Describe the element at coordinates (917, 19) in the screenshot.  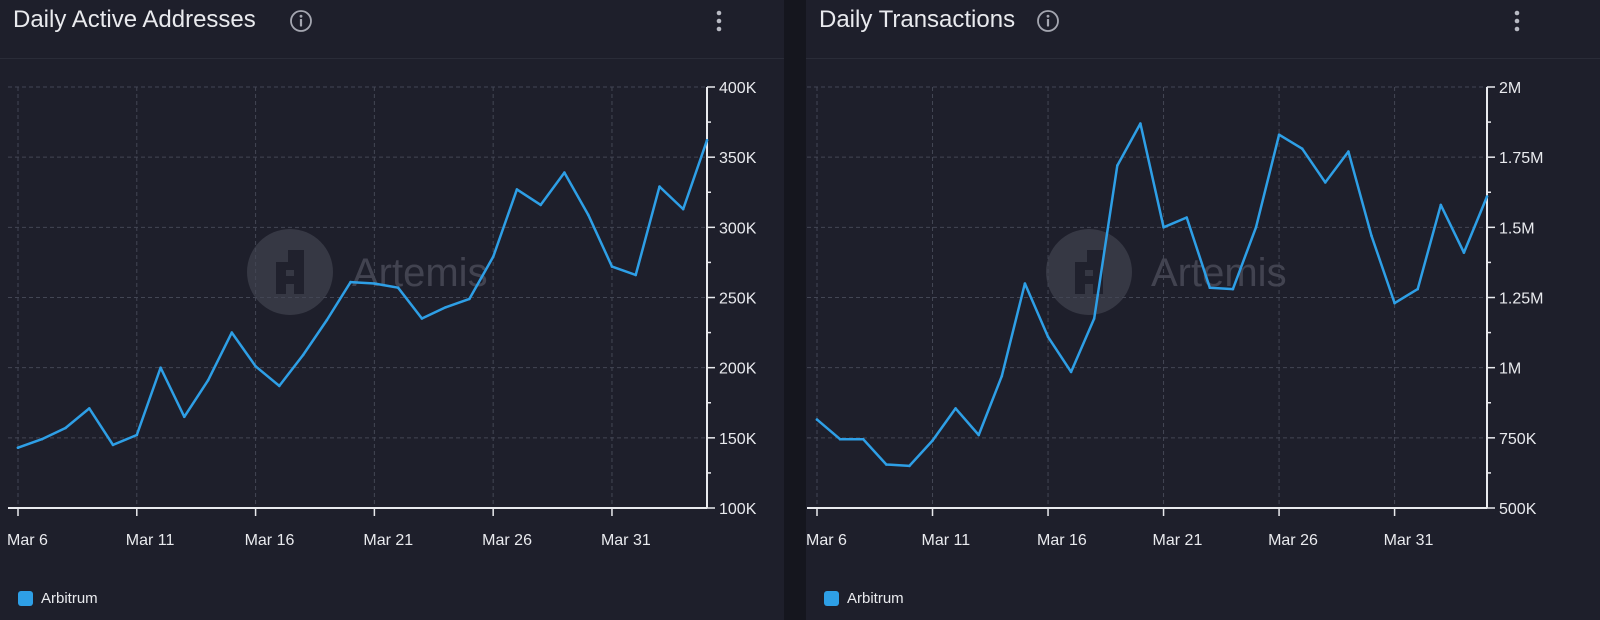
I see `panel-title: Daily Transactions` at that location.